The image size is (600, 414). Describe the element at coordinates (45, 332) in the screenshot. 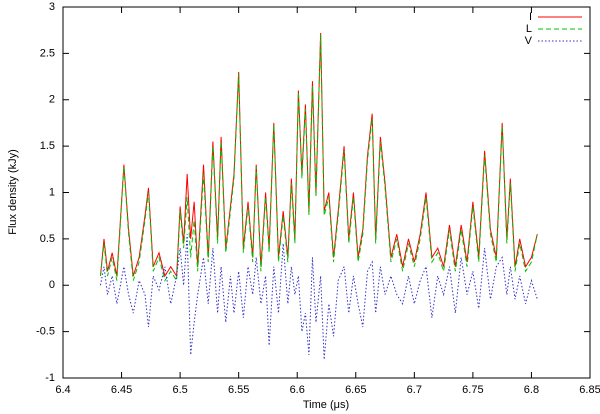

I see `y-tick-label: -0.5` at that location.